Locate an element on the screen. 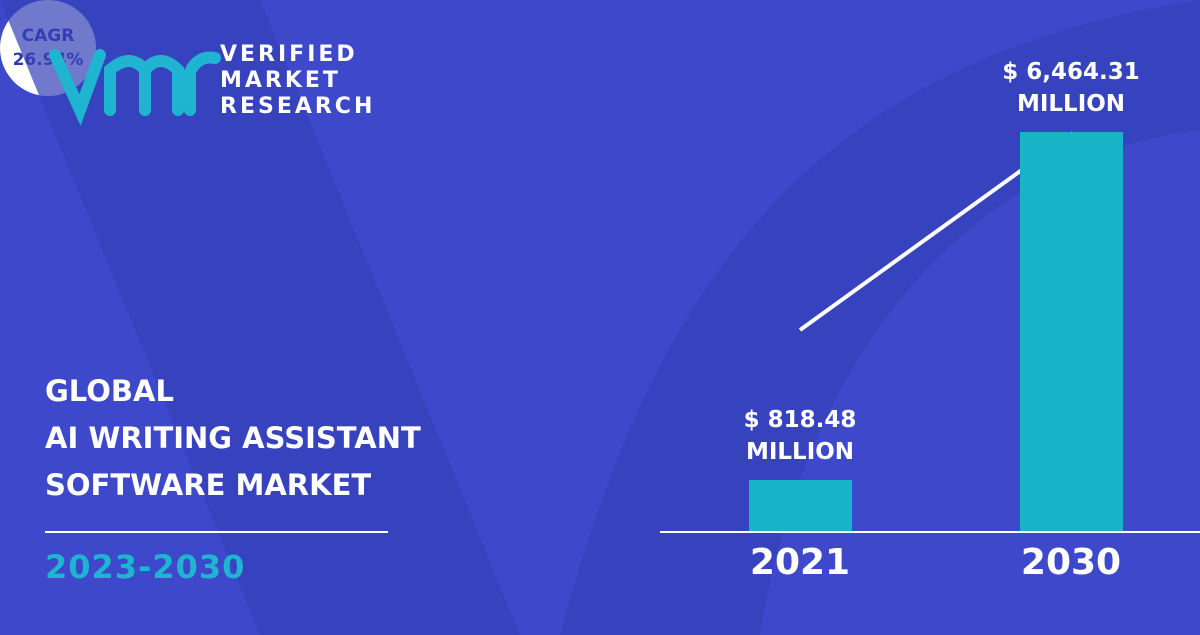  title-line: AI WRITING ASSISTANT is located at coordinates (233, 438).